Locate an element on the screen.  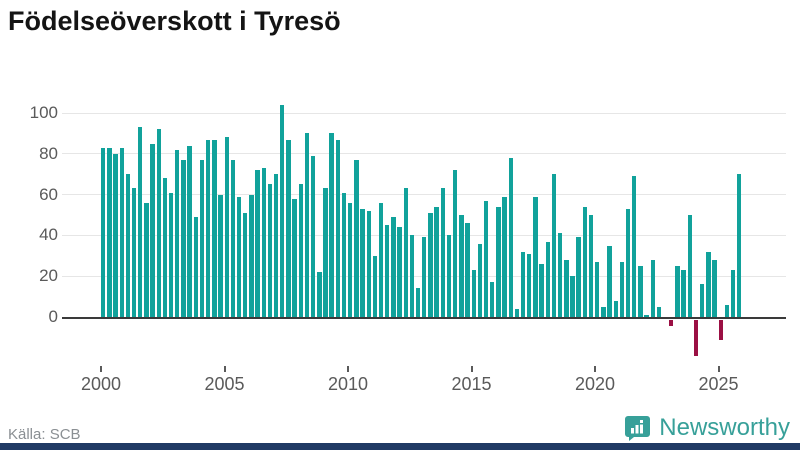
bar-2005-Q4 is located at coordinates (245, 264).